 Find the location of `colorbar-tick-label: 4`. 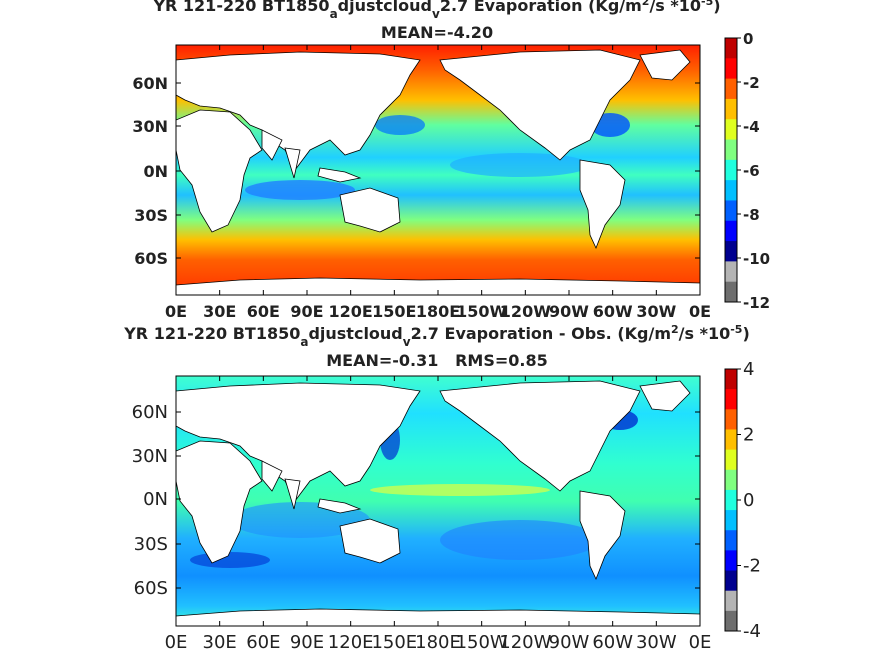

colorbar-tick-label: 4 is located at coordinates (748, 369).